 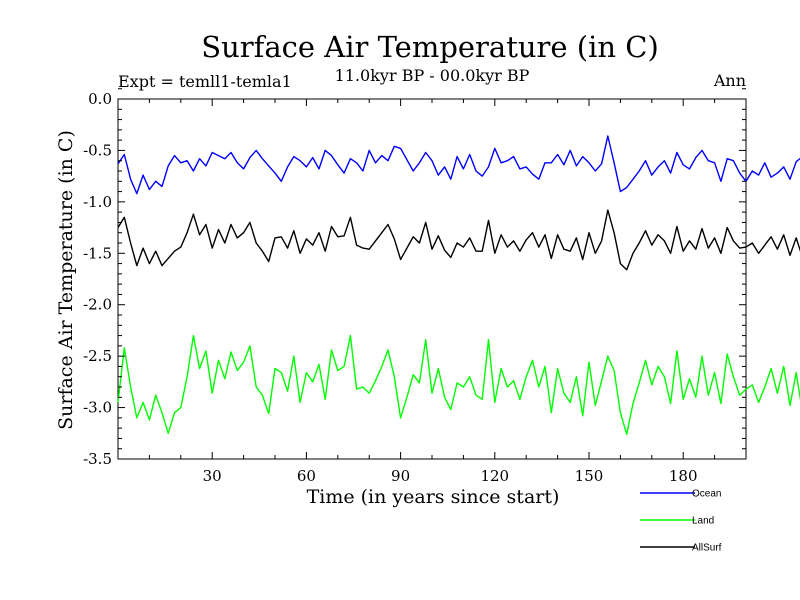 I want to click on experiment-label: Expt = temll1-temla1, so click(x=205, y=81).